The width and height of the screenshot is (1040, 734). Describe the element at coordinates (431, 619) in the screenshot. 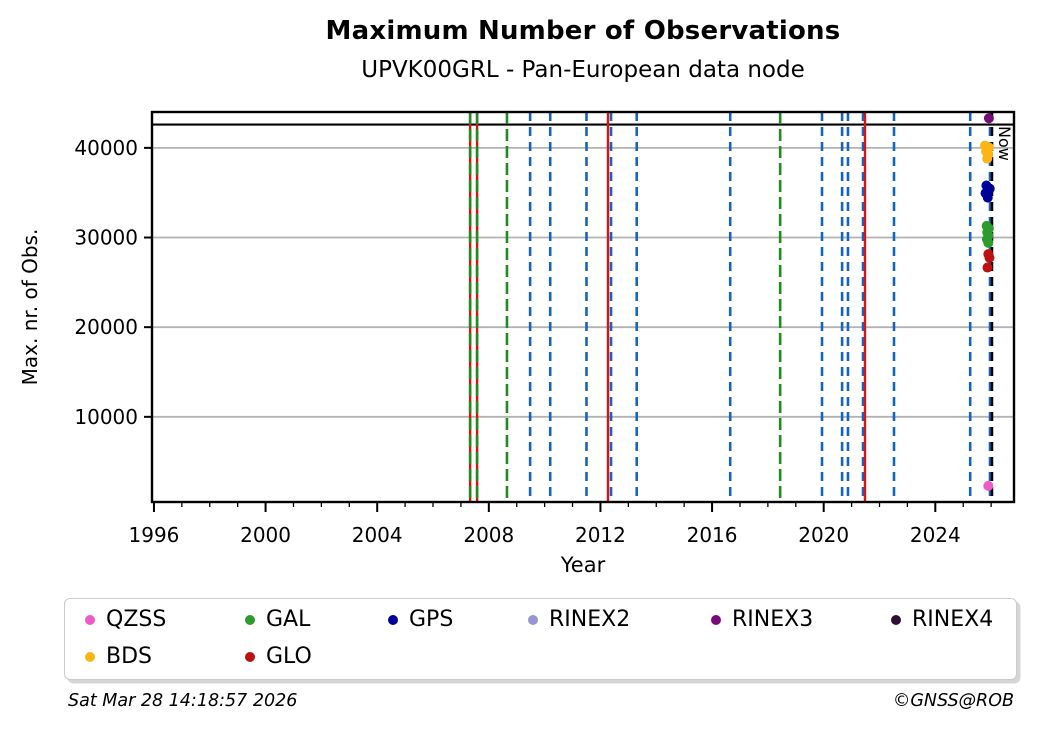

I see `legend-item-label: GPS` at that location.